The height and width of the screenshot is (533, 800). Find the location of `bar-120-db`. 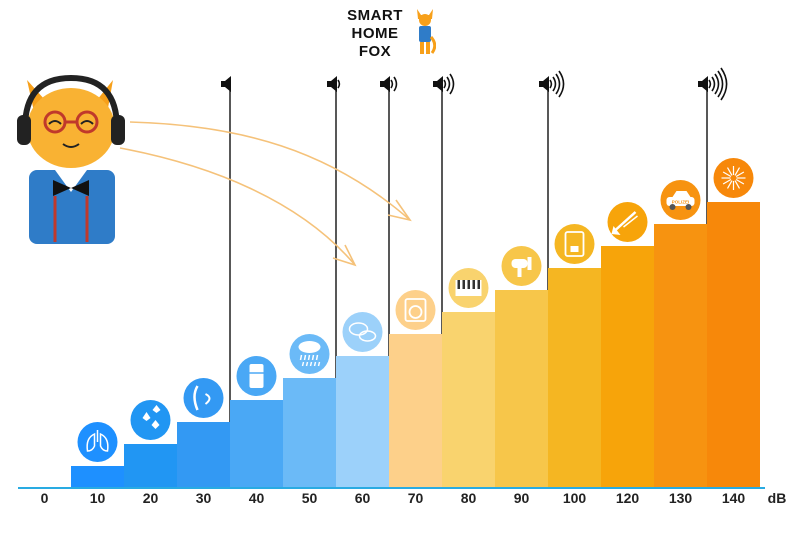

bar-120-db is located at coordinates (627, 367).